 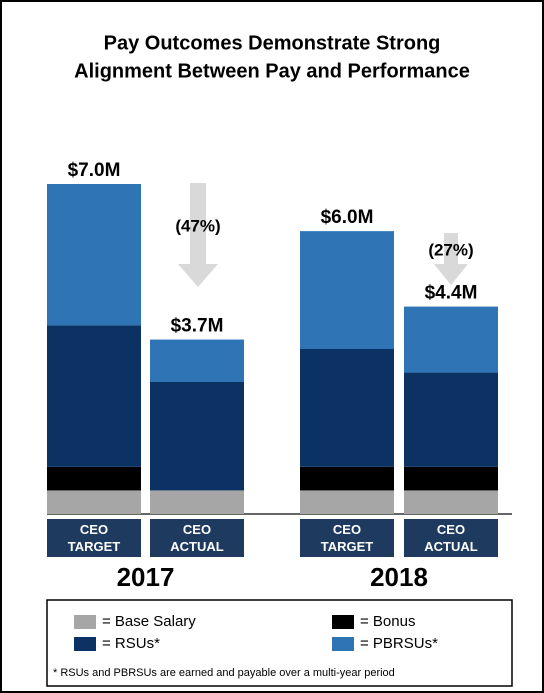 What do you see at coordinates (387, 621) in the screenshot?
I see `legend-label: = Bonus` at bounding box center [387, 621].